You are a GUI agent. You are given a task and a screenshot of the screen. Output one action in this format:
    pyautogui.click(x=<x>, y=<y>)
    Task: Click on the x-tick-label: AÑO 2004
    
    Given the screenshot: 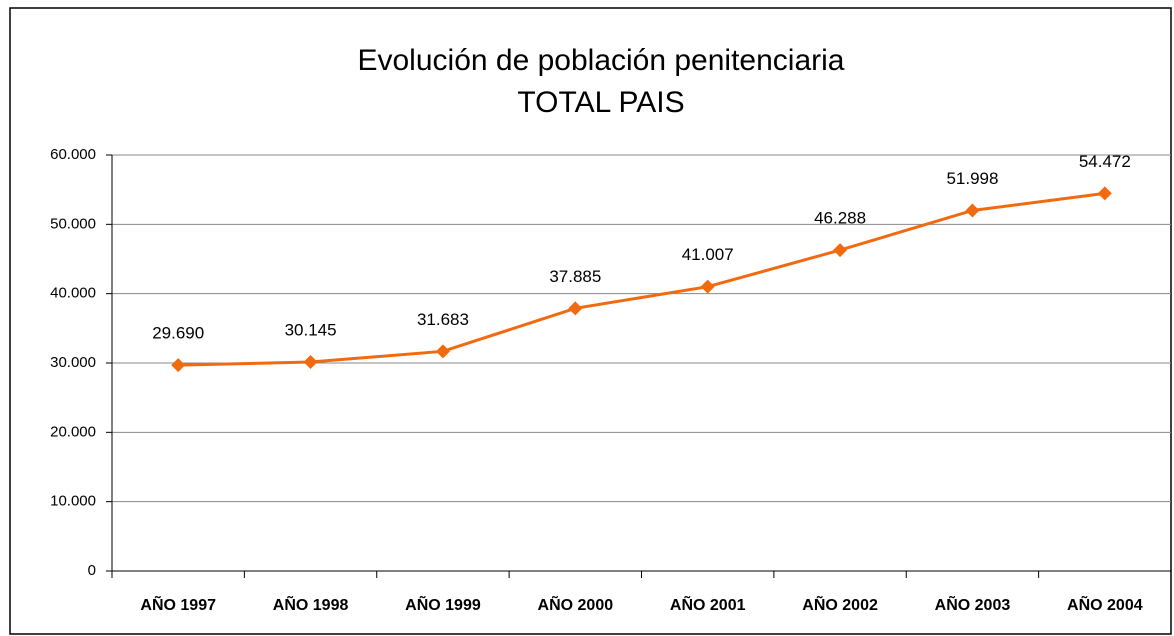 What is the action you would take?
    pyautogui.click(x=1105, y=604)
    